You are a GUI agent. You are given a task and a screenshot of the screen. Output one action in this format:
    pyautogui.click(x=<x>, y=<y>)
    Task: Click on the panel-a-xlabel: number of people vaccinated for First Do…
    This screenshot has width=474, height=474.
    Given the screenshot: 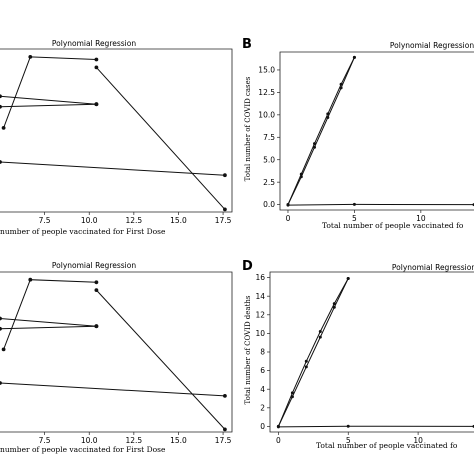 What is the action you would take?
    pyautogui.click(x=83, y=231)
    